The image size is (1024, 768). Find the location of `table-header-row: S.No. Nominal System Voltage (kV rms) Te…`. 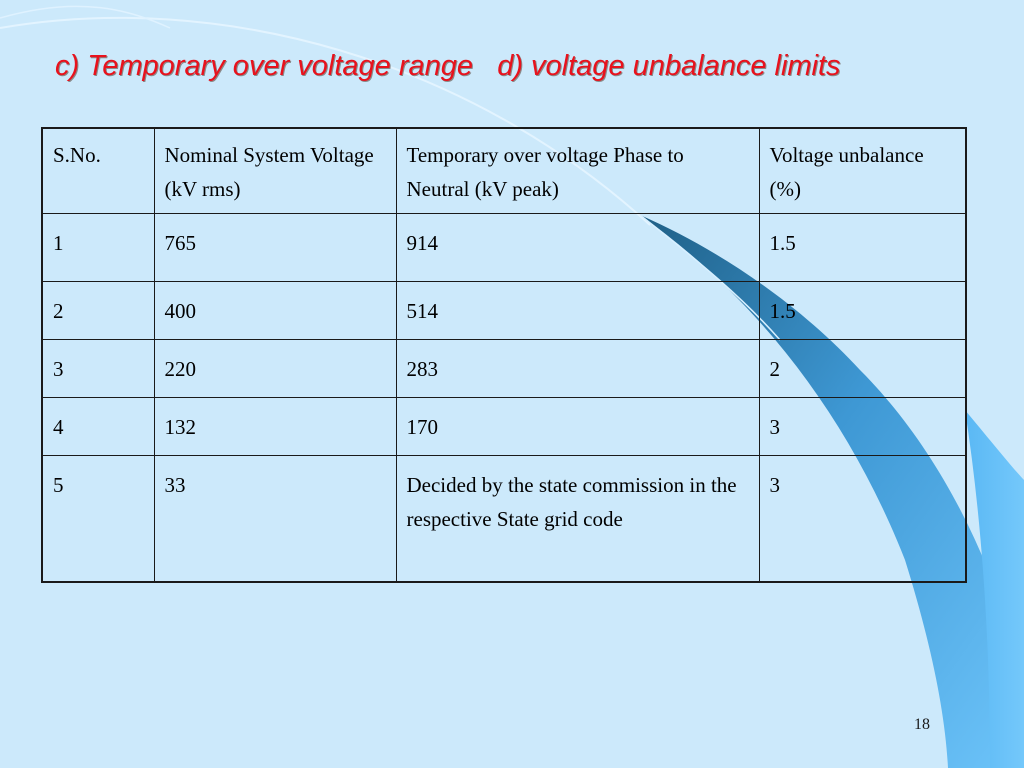

table-header-row: S.No. Nominal System Voltage (kV rms) Te… is located at coordinates (504, 170).